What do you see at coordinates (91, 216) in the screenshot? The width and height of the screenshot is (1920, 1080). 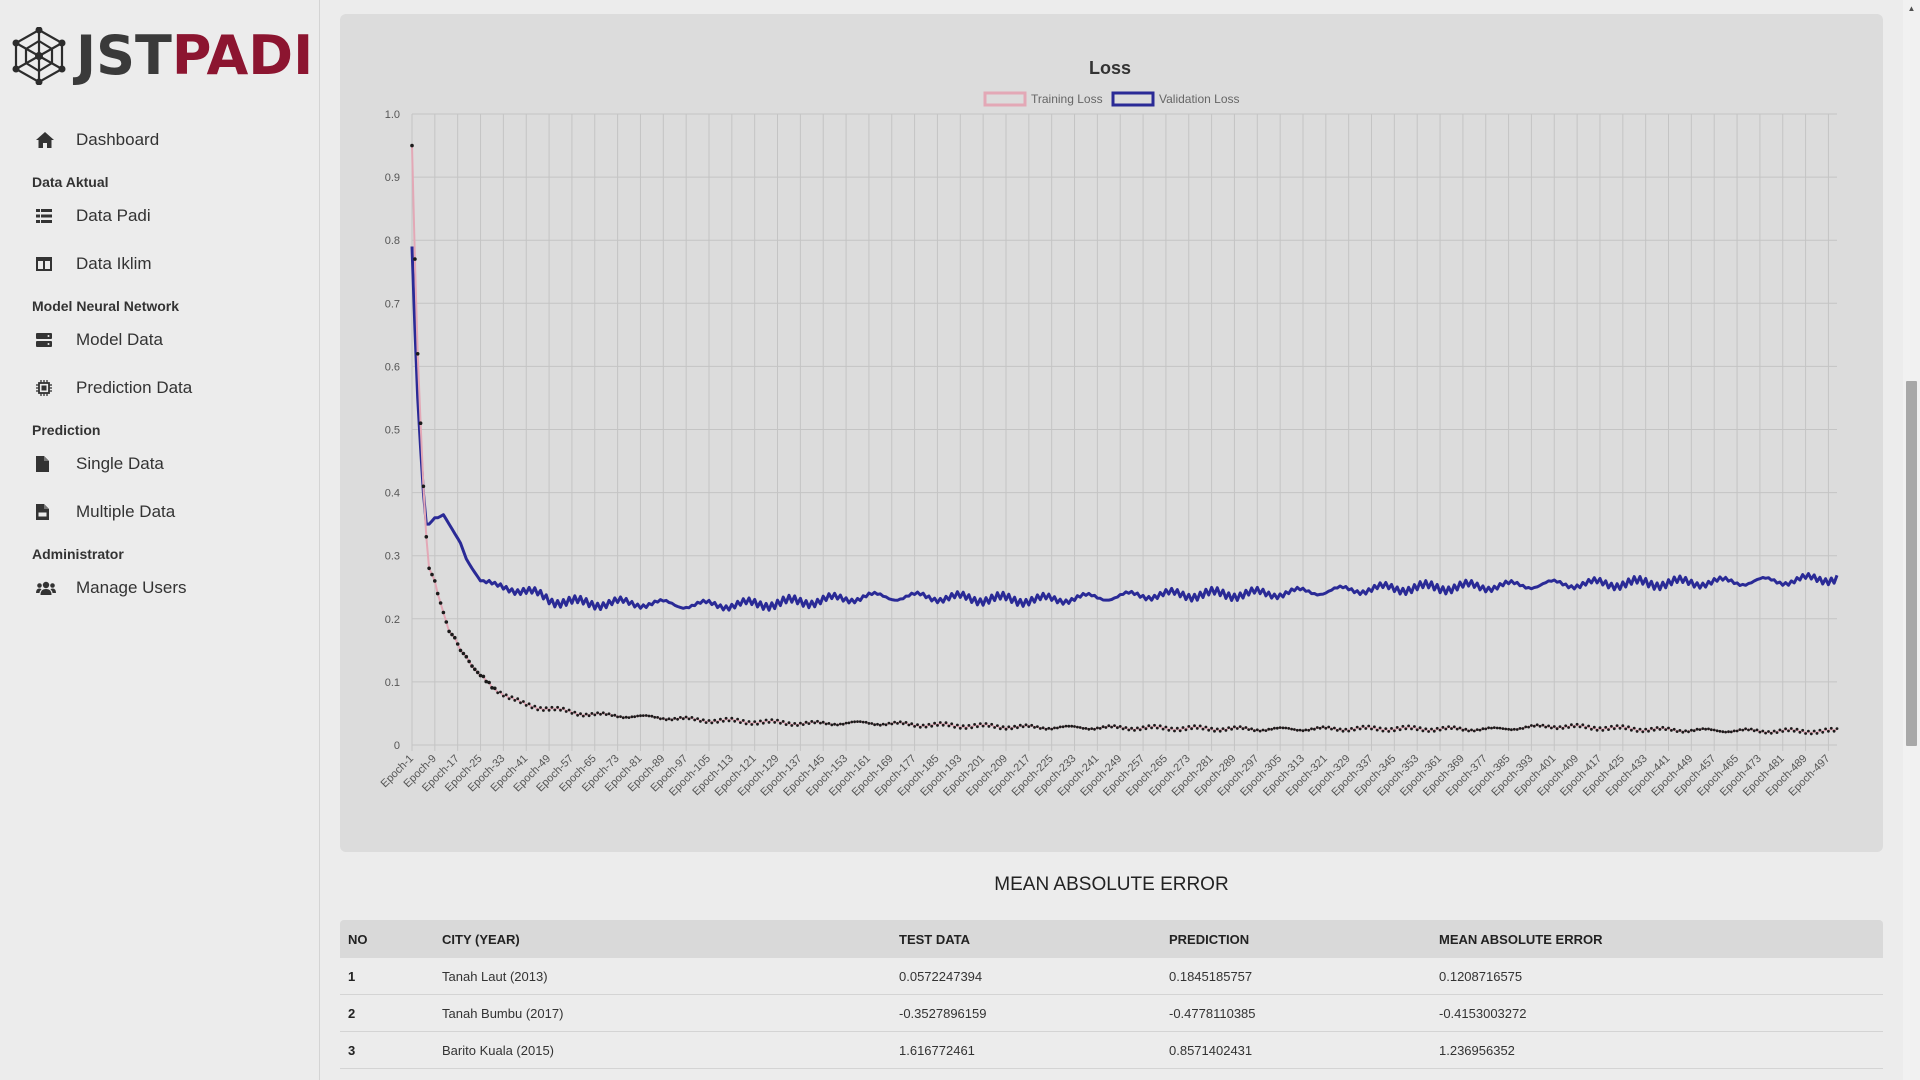 I see `sidebar-item-data-padi: Data Padi` at bounding box center [91, 216].